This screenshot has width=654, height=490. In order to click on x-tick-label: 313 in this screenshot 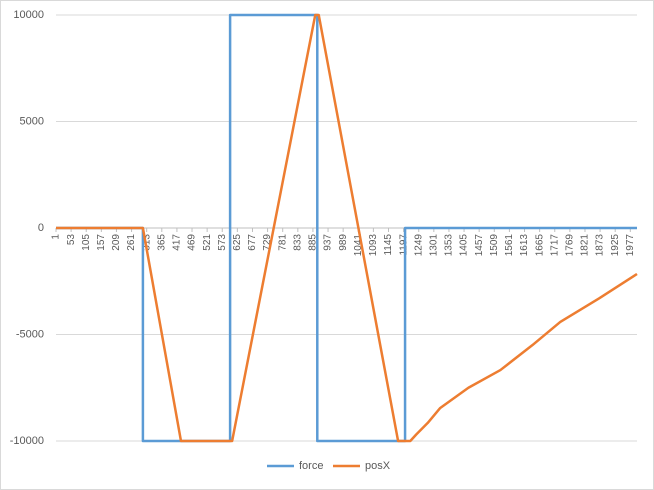, I will do `click(146, 242)`.